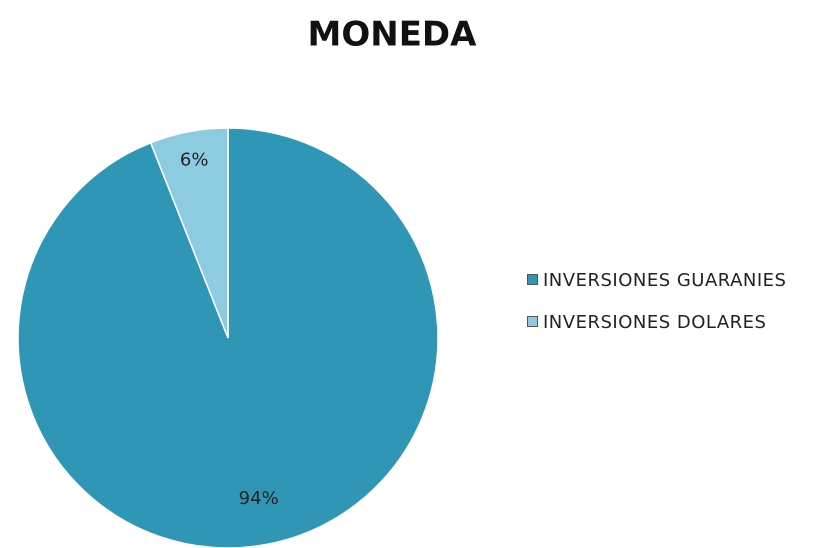 Image resolution: width=818 pixels, height=548 pixels. What do you see at coordinates (665, 280) in the screenshot?
I see `legend-label: INVERSIONES GUARANIES` at bounding box center [665, 280].